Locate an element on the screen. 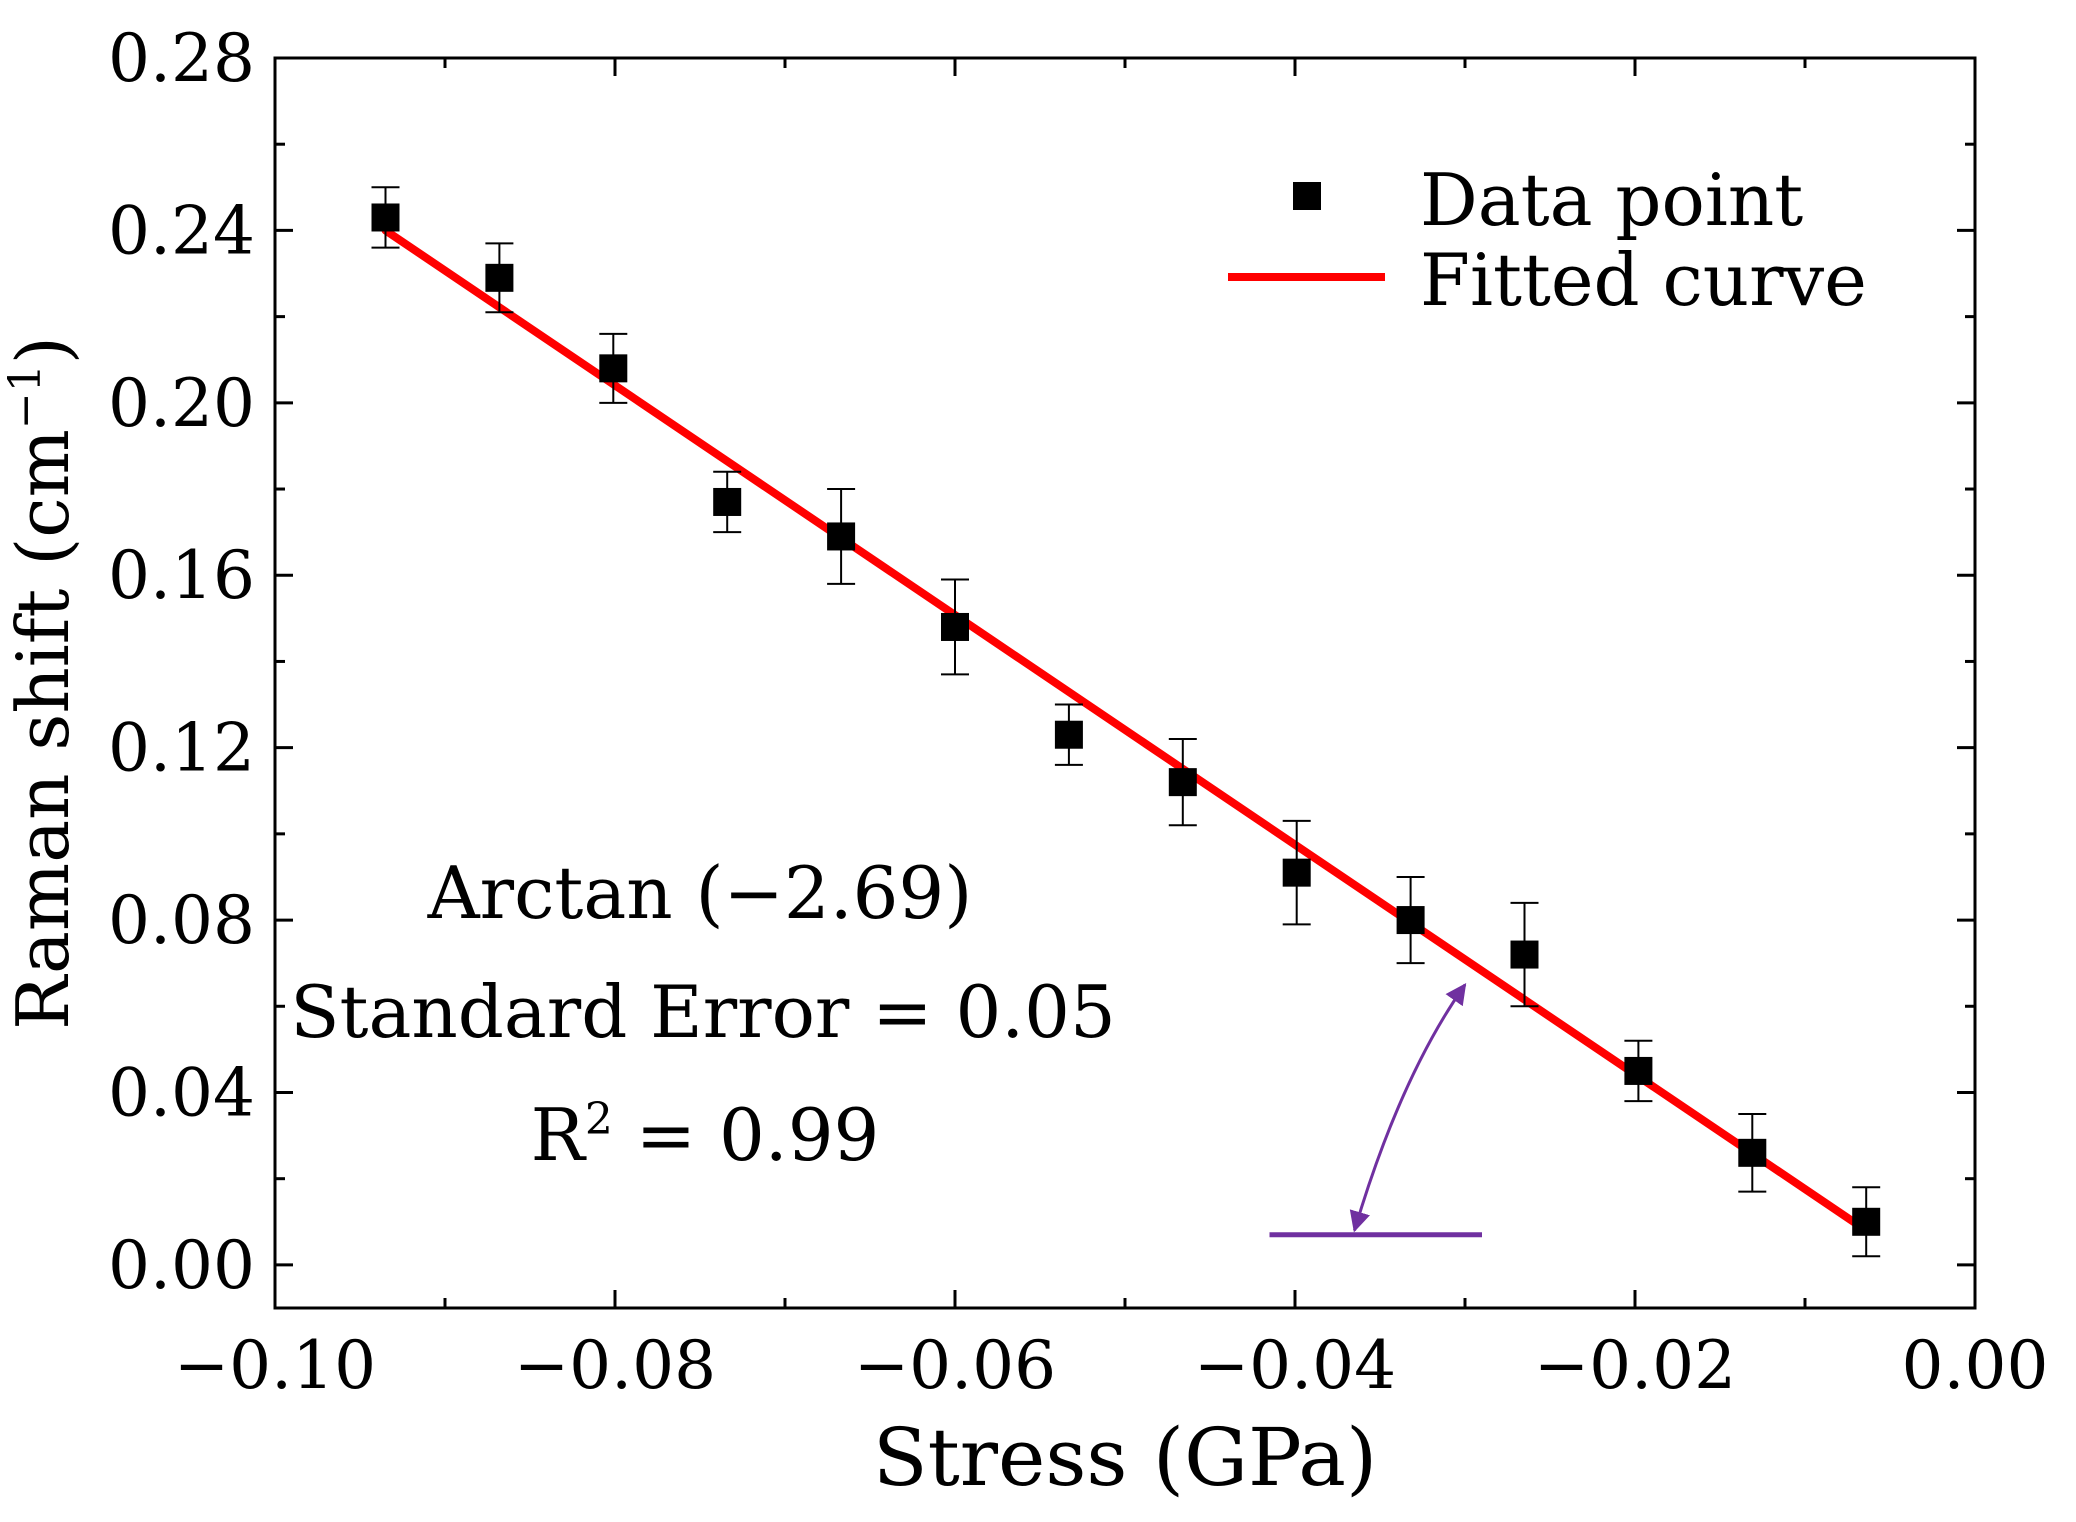  annotation-r-squared-prefix: R is located at coordinates (559, 1135).